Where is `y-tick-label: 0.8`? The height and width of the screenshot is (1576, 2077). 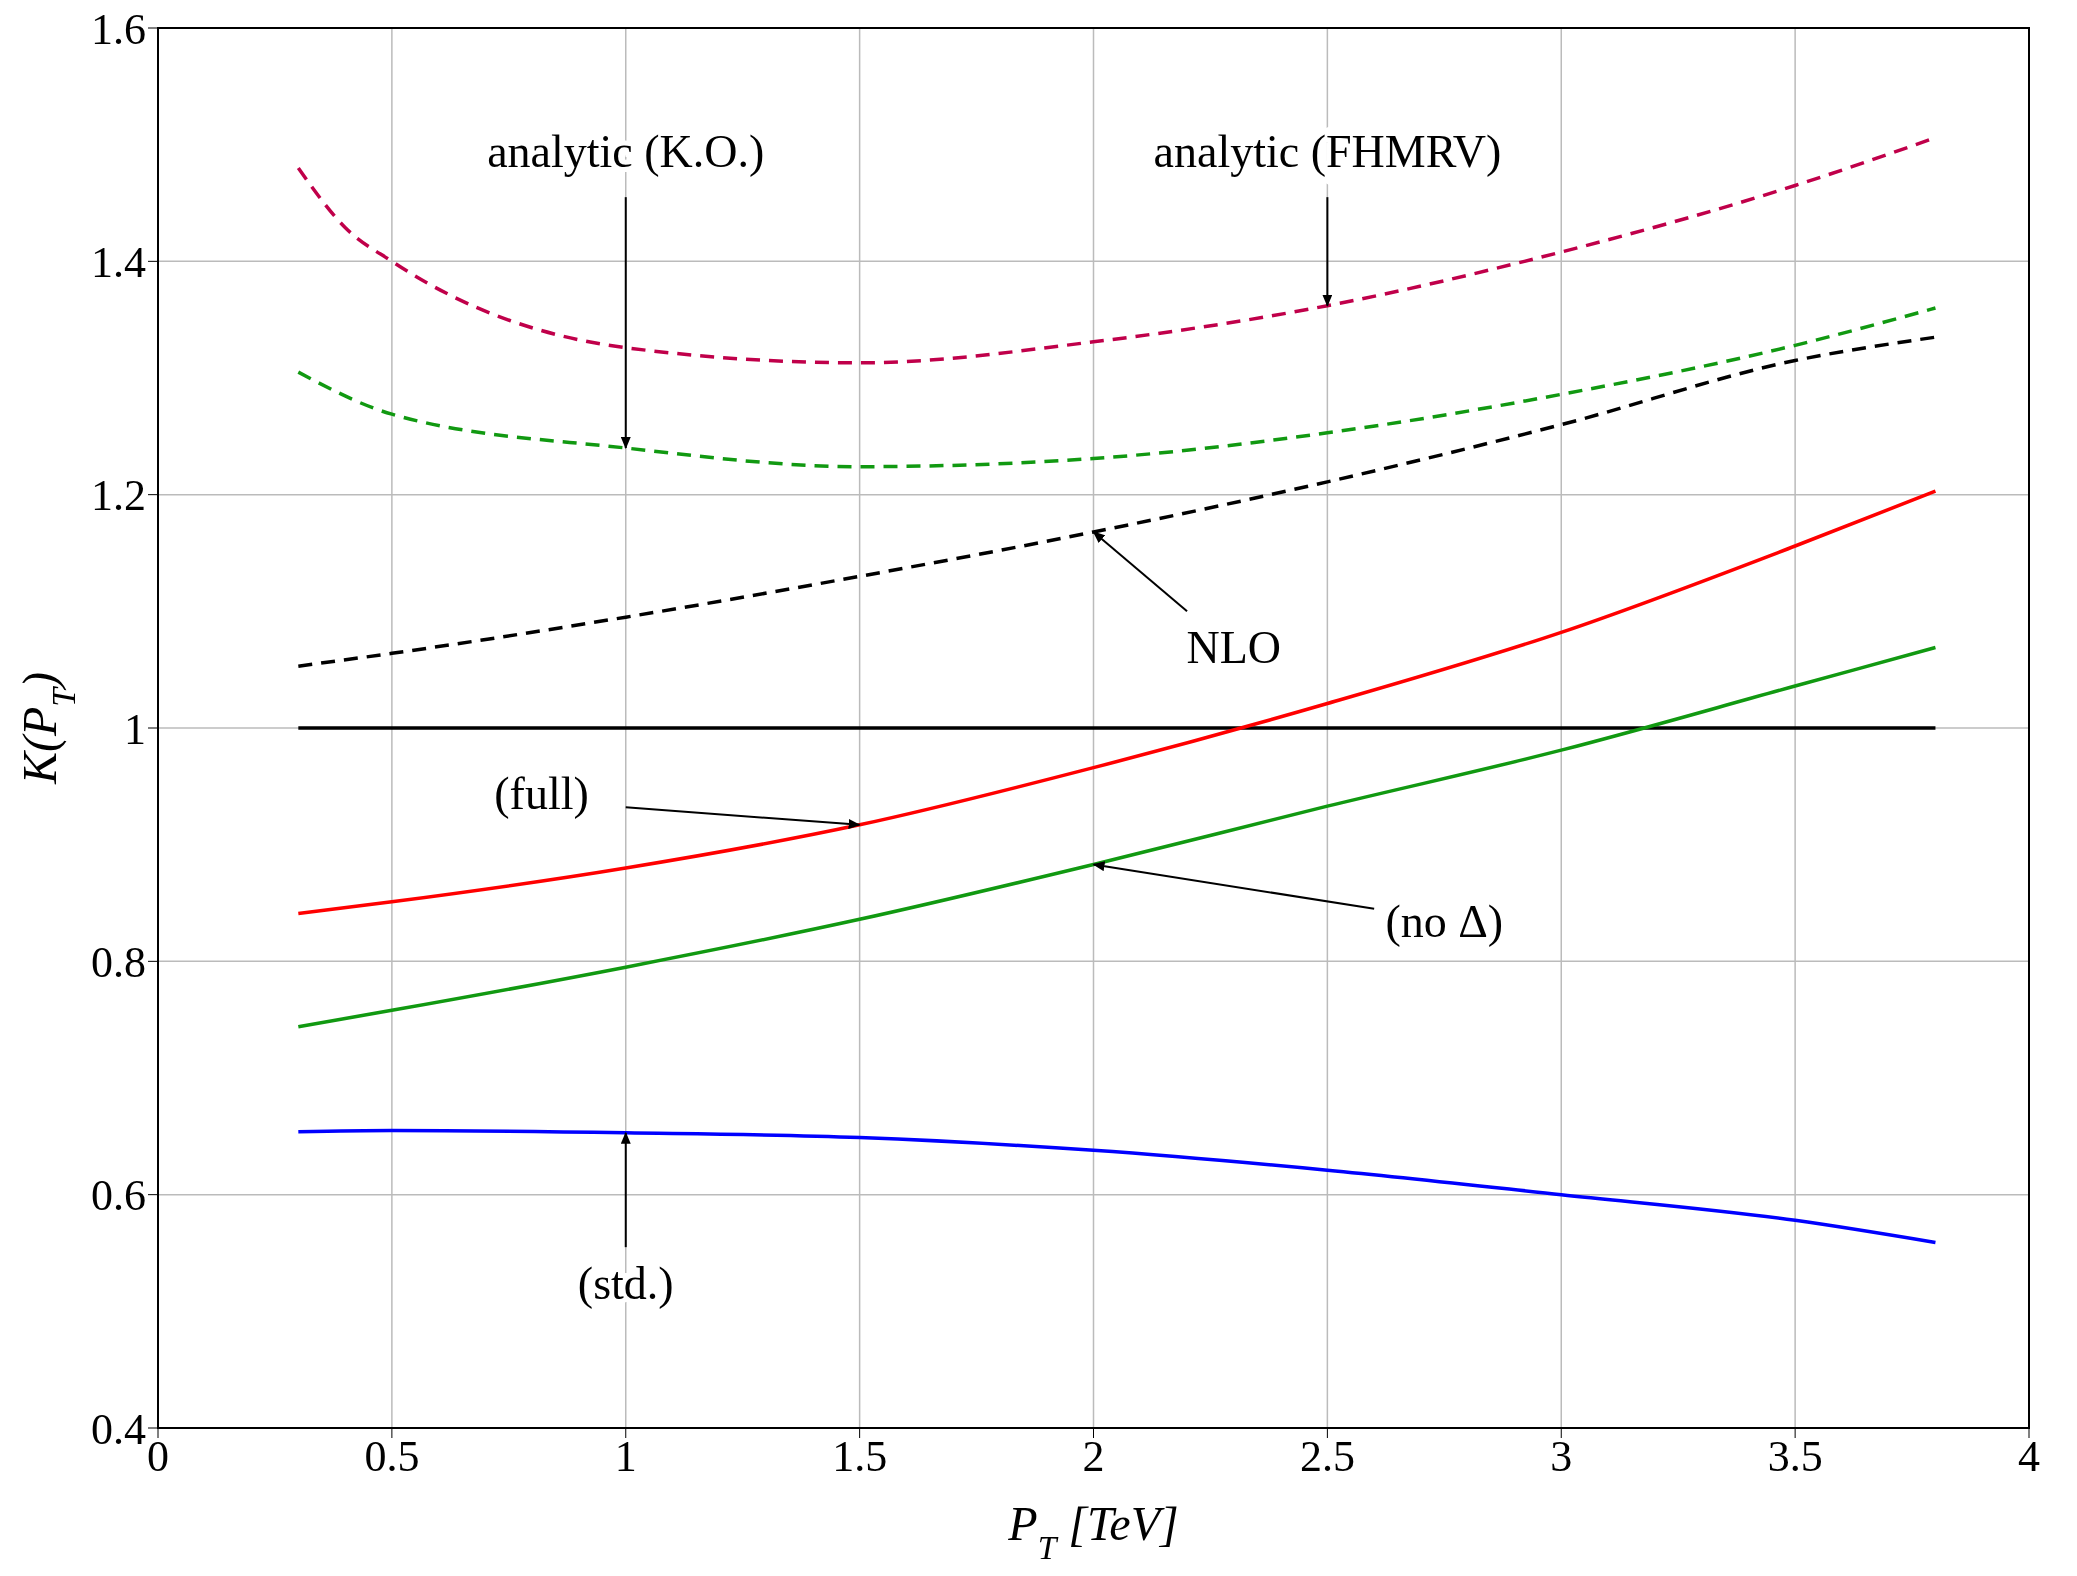 y-tick-label: 0.8 is located at coordinates (118, 962).